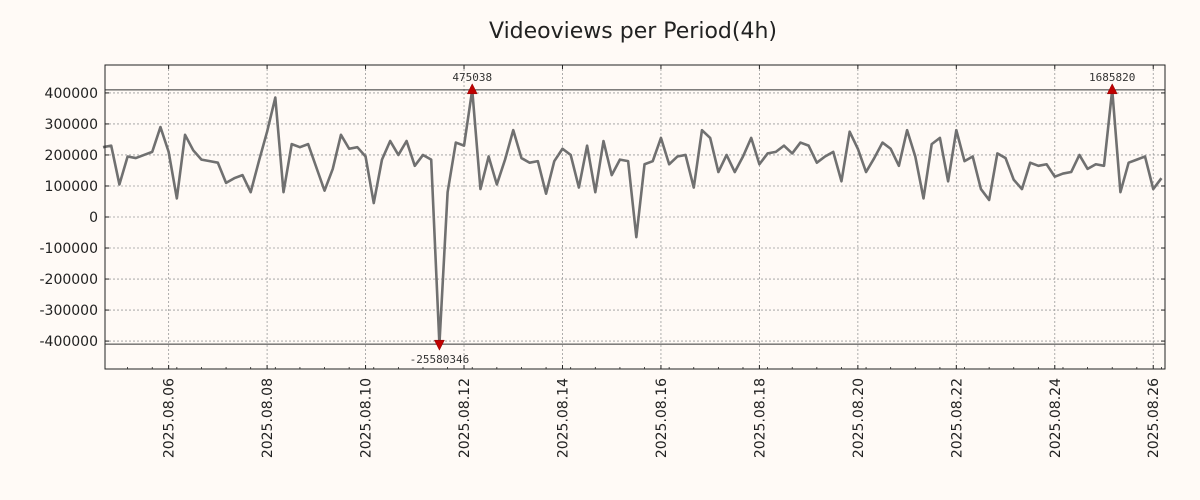 This screenshot has height=500, width=1200. I want to click on x-tick-label: 2025.08.08, so click(268, 418).